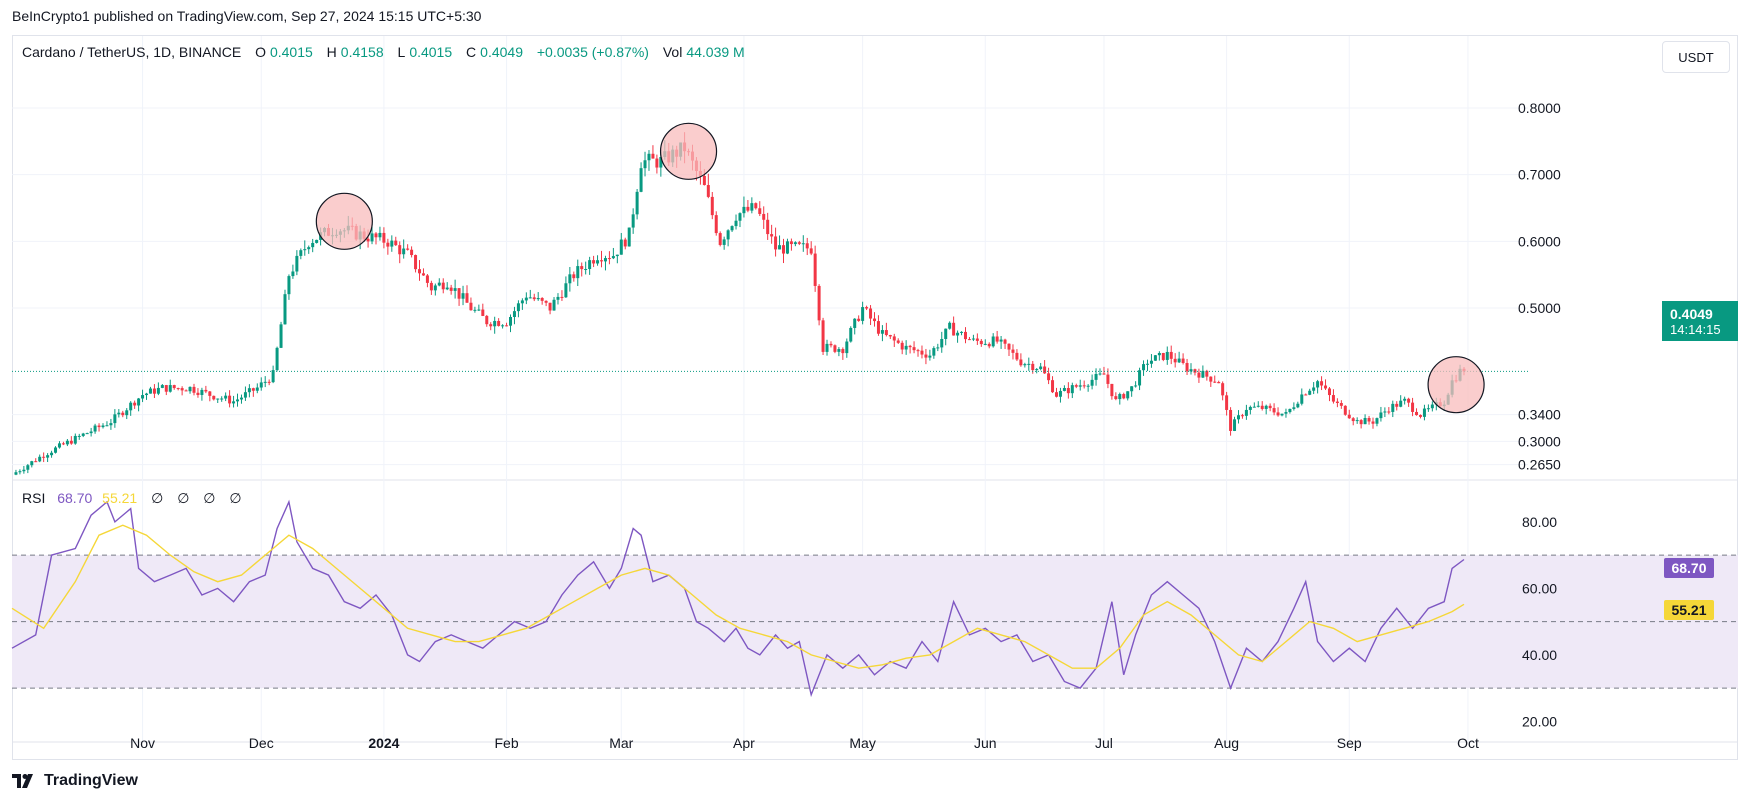 This screenshot has width=1754, height=803. Describe the element at coordinates (209, 498) in the screenshot. I see `rsi-null-3: ∅` at that location.